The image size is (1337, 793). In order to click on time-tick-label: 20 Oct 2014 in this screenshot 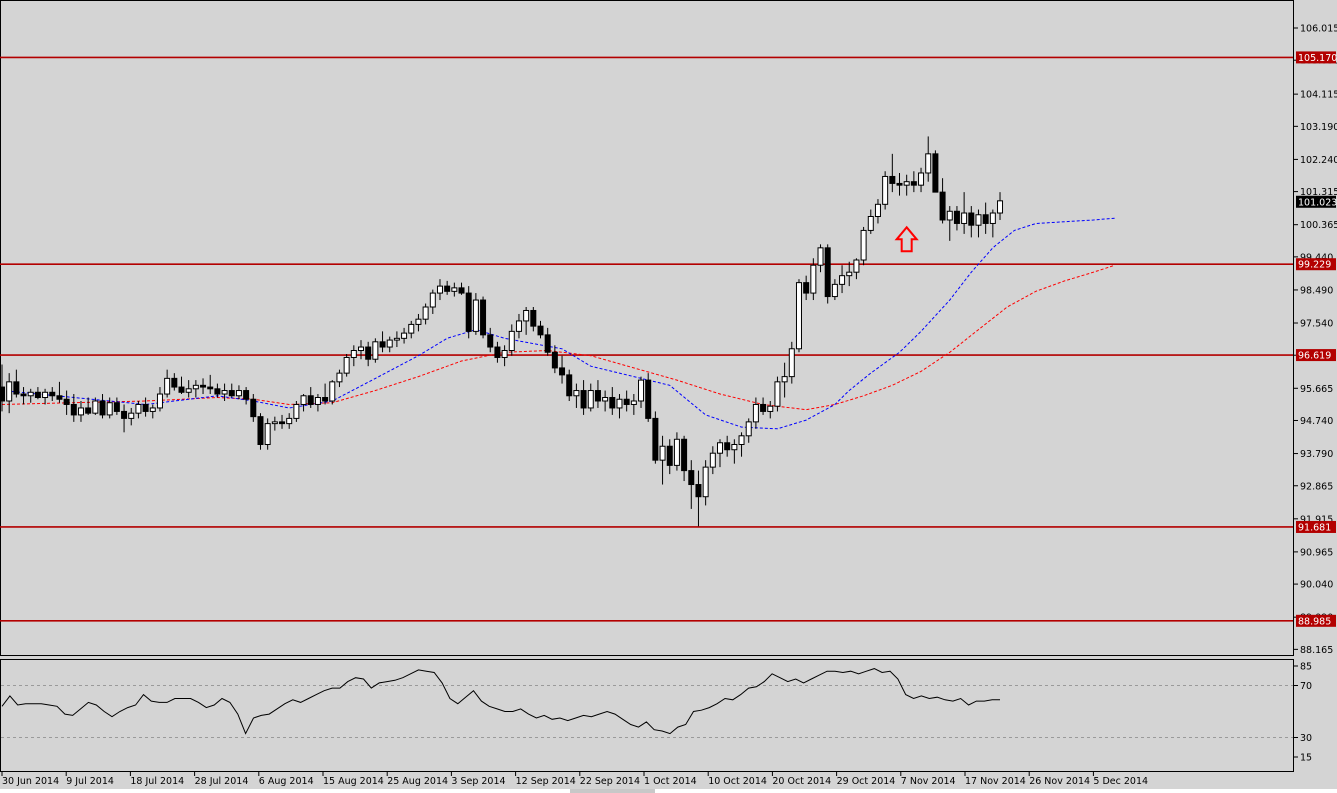, I will do `click(801, 781)`.